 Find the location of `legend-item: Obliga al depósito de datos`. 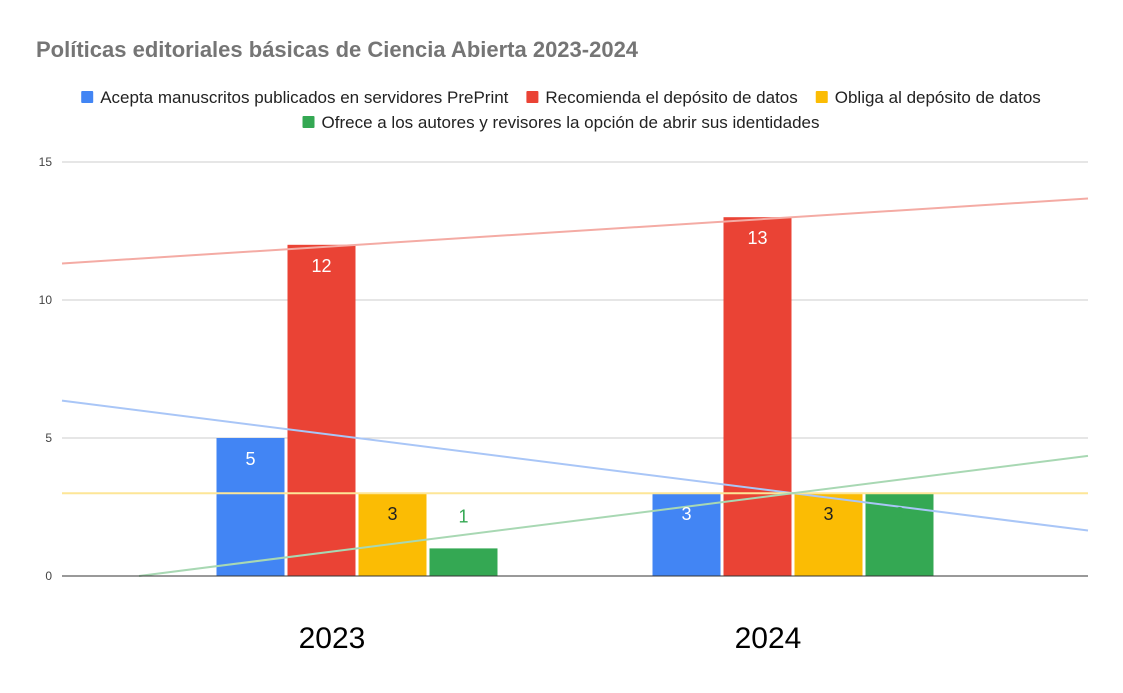

legend-item: Obliga al depósito de datos is located at coordinates (928, 97).